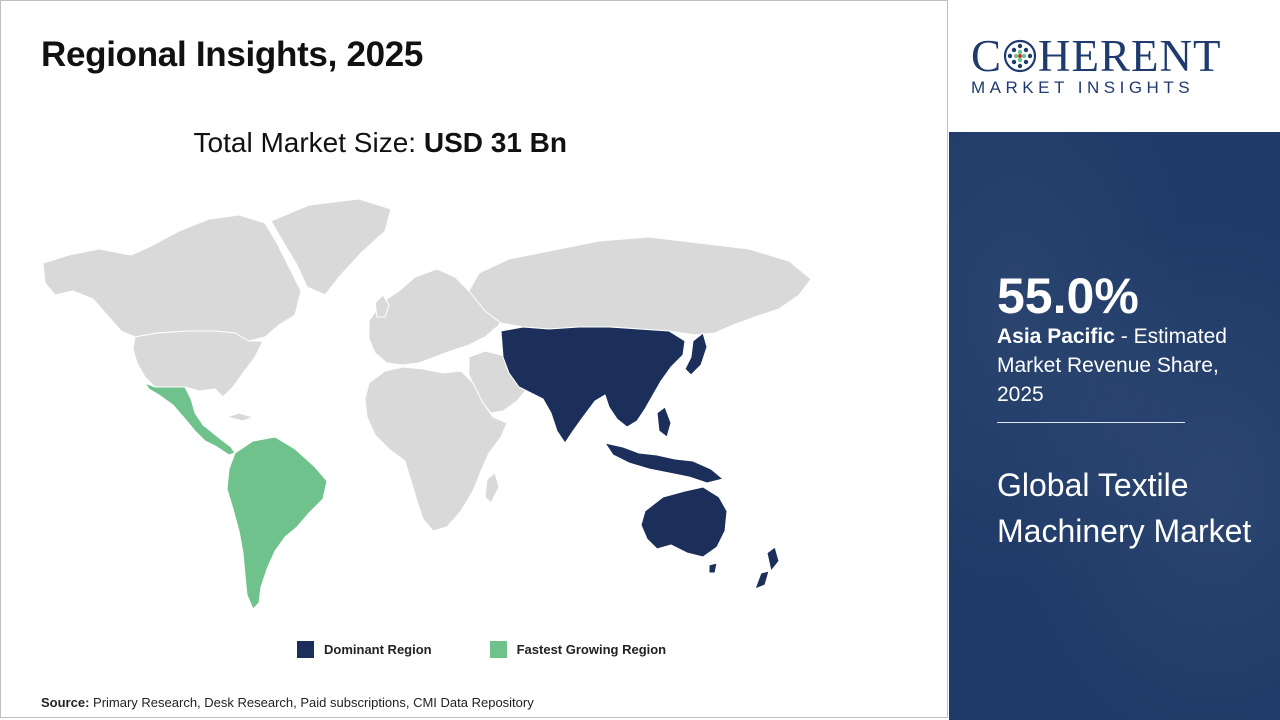  What do you see at coordinates (1124, 508) in the screenshot?
I see `market-name: Global Textile Machinery Market` at bounding box center [1124, 508].